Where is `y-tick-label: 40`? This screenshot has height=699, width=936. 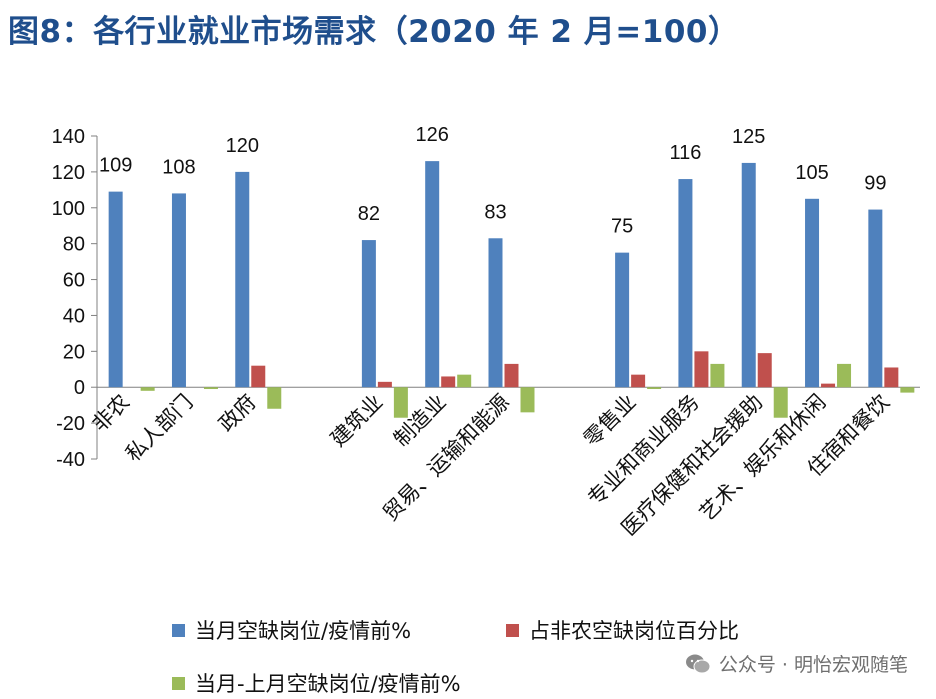 y-tick-label: 40 is located at coordinates (74, 316).